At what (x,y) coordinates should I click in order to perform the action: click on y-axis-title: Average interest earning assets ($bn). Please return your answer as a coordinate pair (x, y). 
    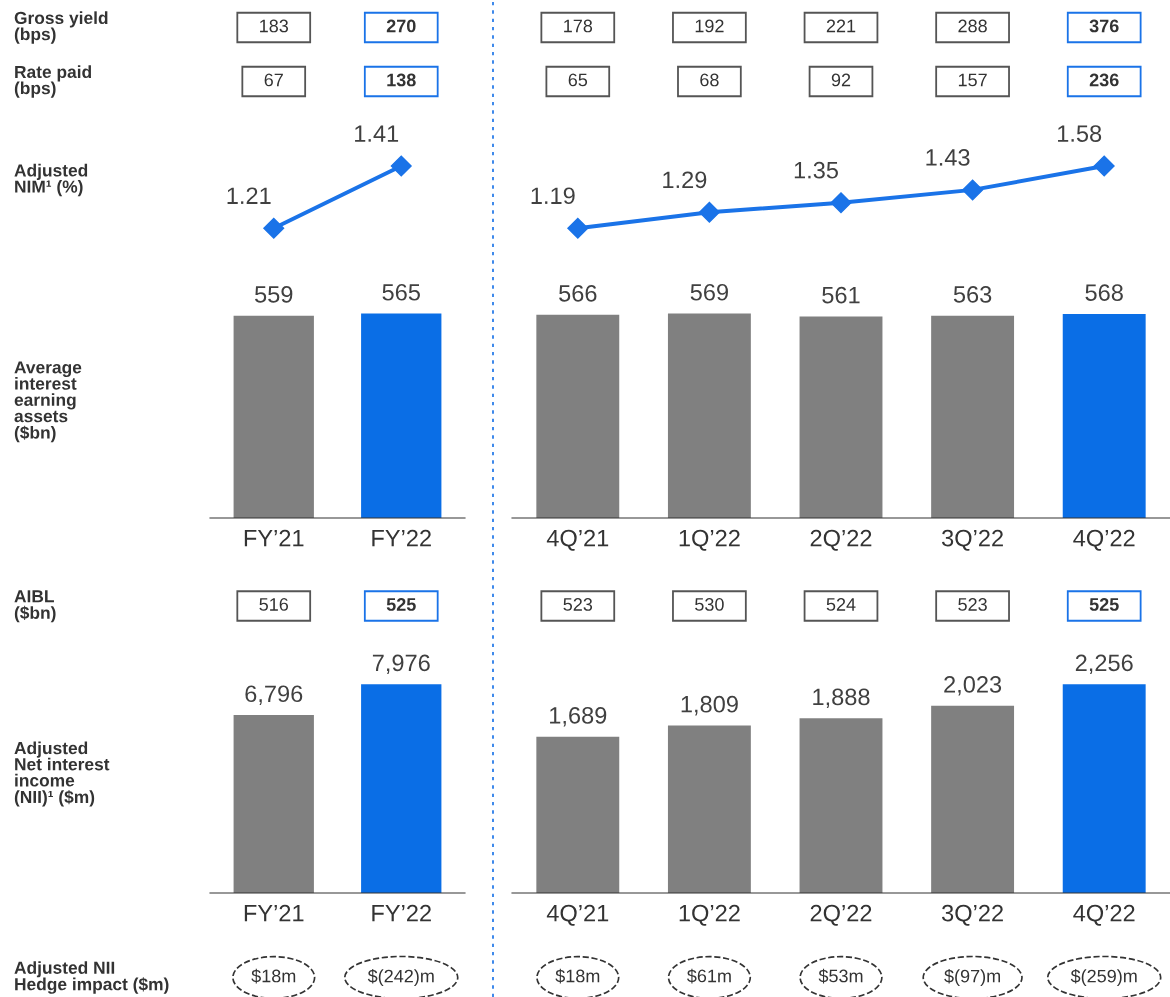
    Looking at the image, I should click on (48, 402).